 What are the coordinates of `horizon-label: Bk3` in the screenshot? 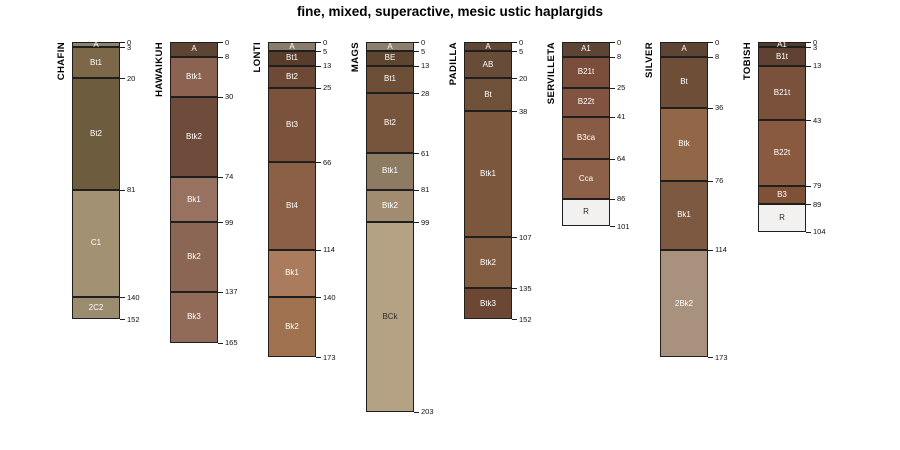 It's located at (194, 317).